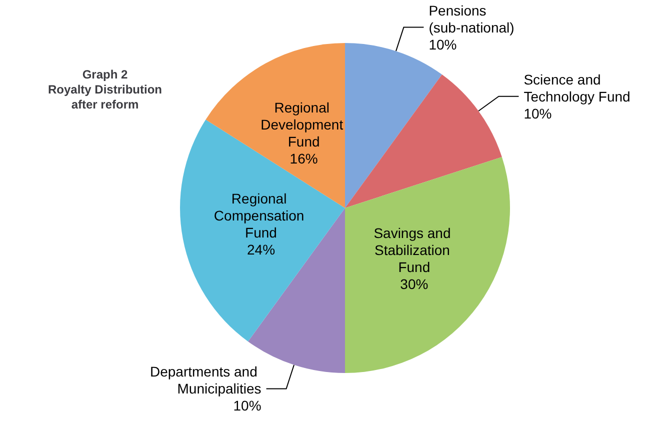  What do you see at coordinates (304, 158) in the screenshot?
I see `data-label: 16%` at bounding box center [304, 158].